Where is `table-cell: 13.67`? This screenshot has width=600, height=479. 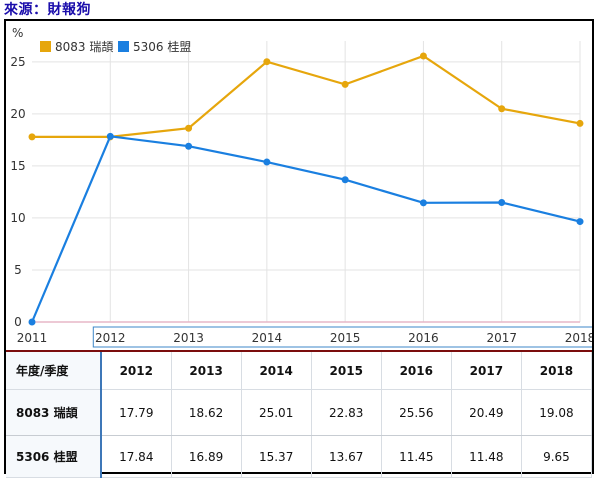
table-cell: 13.67 is located at coordinates (346, 456).